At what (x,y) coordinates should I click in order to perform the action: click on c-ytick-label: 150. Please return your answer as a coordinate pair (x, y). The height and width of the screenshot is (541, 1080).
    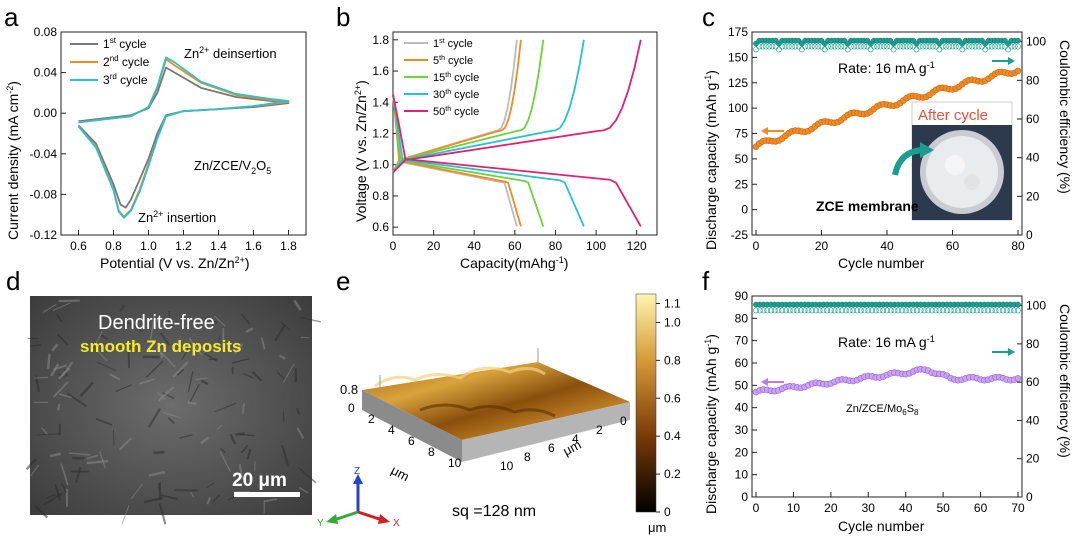
    Looking at the image, I should click on (738, 57).